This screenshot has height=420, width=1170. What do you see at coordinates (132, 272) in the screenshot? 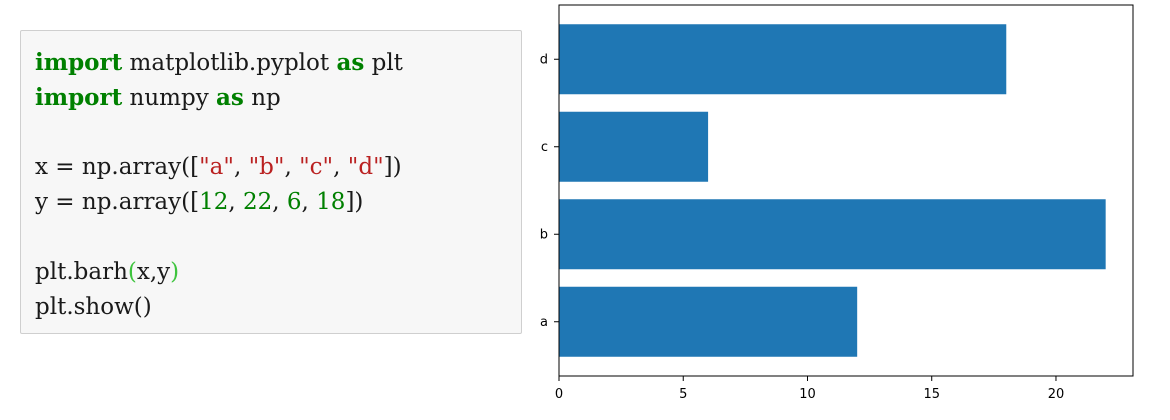
I see `paren: (` at bounding box center [132, 272].